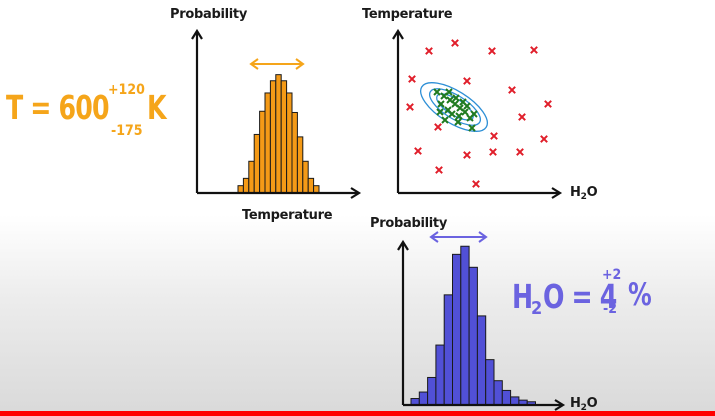 The height and width of the screenshot is (416, 715). Describe the element at coordinates (277, 64) in the screenshot. I see `temp-width-arrow` at that location.